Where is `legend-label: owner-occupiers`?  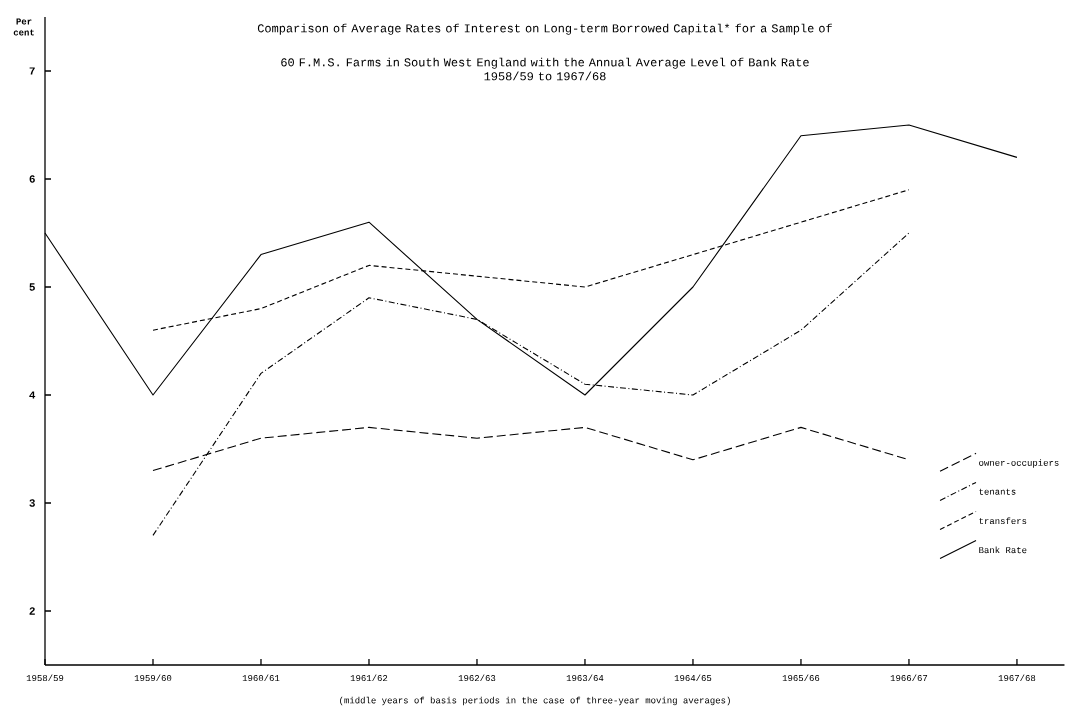 legend-label: owner-occupiers is located at coordinates (1019, 463).